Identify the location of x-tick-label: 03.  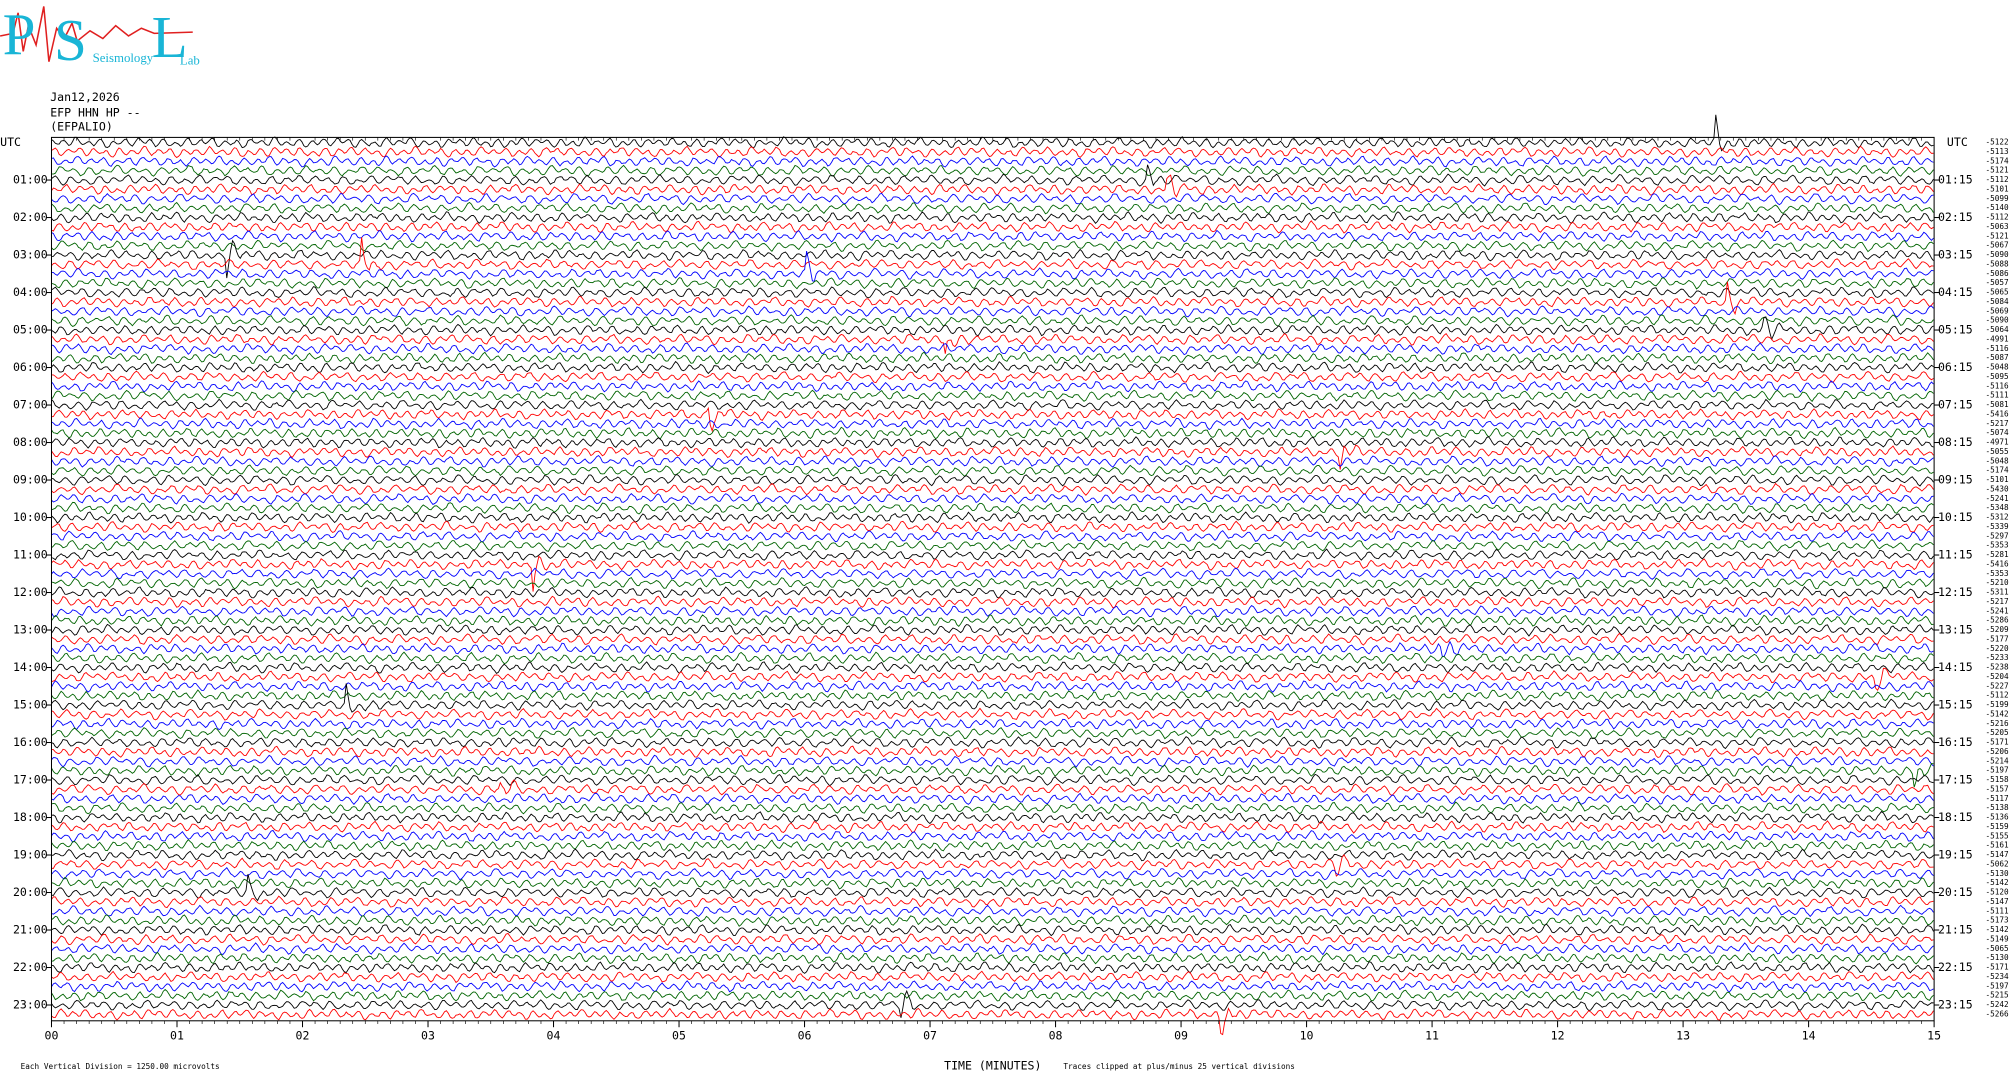
(428, 1036).